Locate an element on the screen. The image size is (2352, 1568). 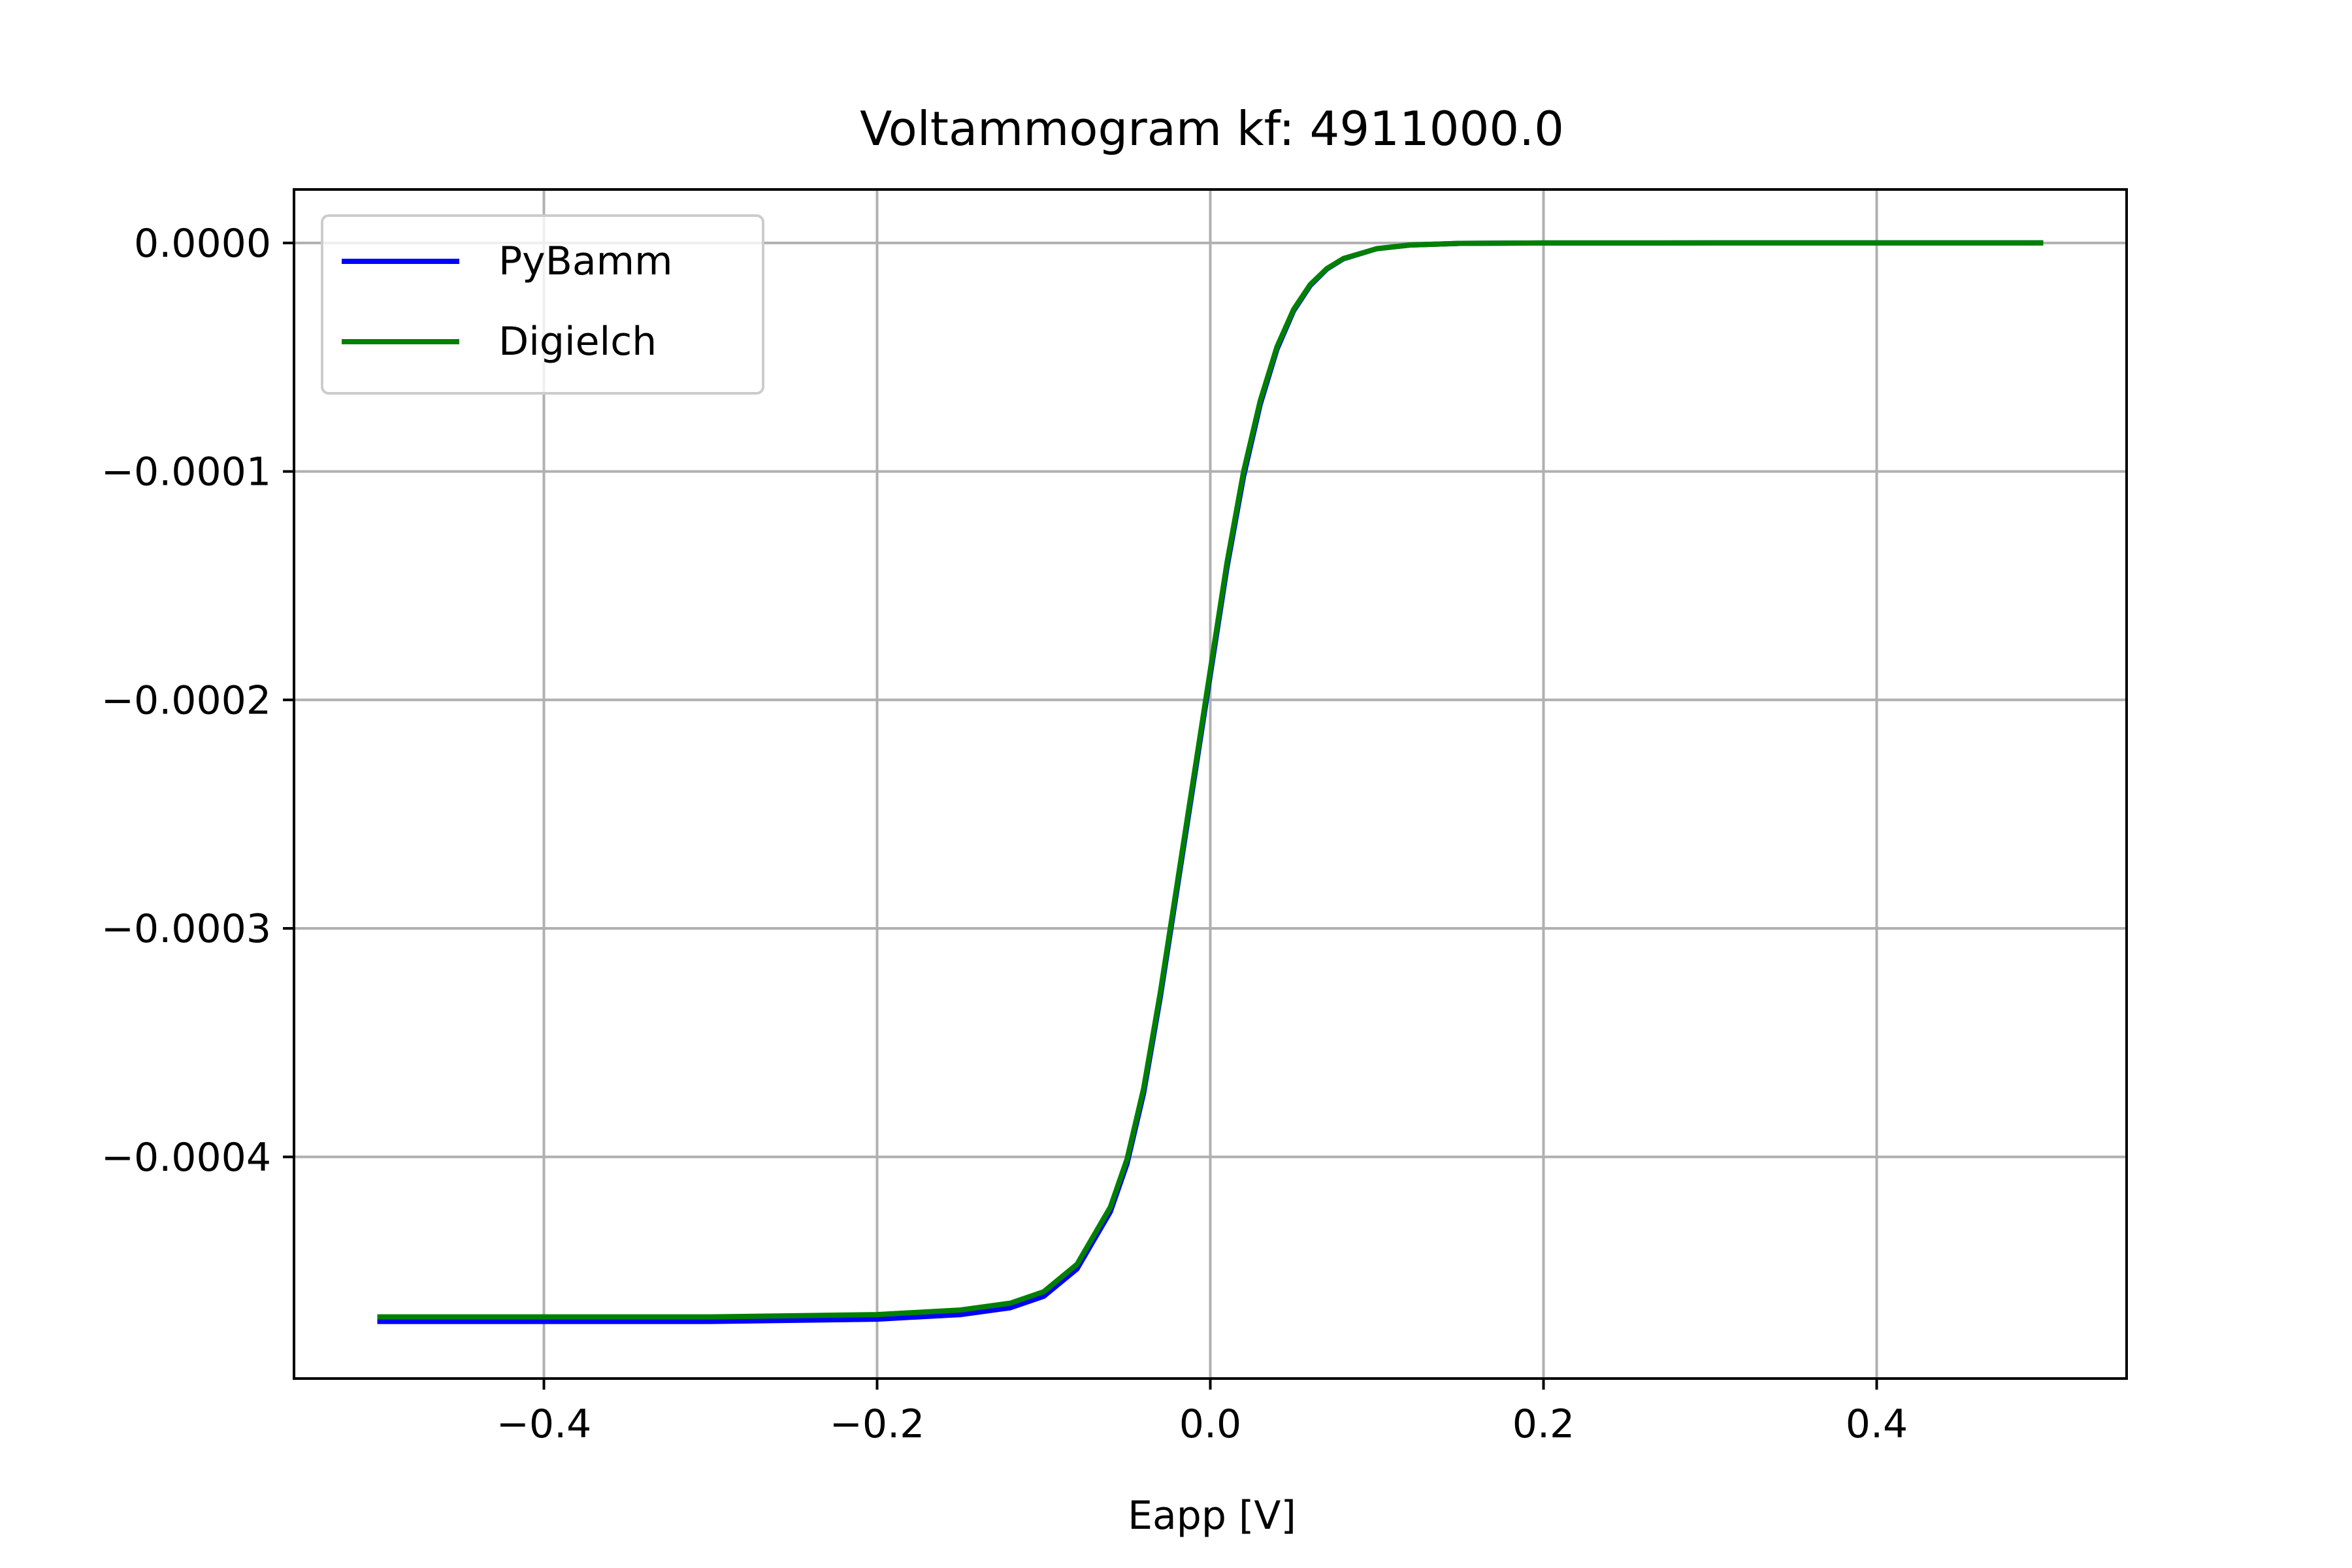
x-tick-label: 0.0 is located at coordinates (1210, 1424).